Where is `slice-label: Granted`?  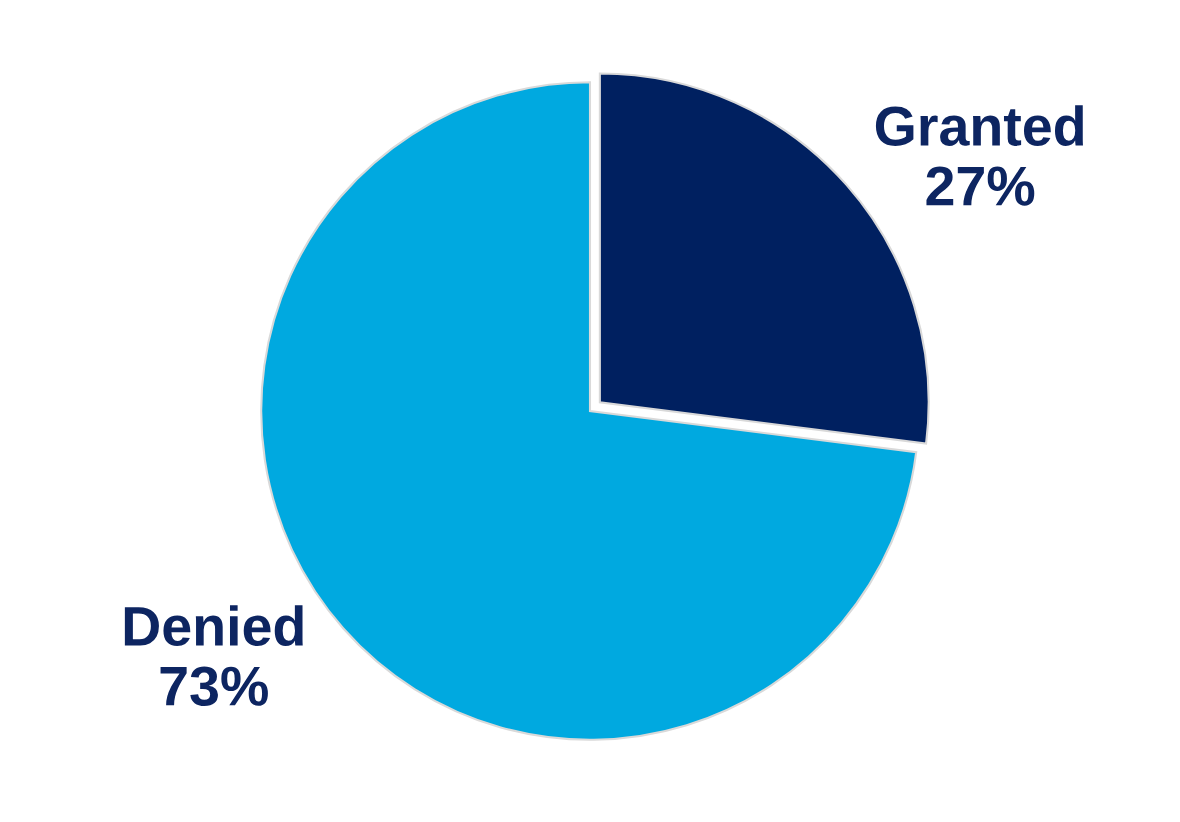 slice-label: Granted is located at coordinates (979, 125).